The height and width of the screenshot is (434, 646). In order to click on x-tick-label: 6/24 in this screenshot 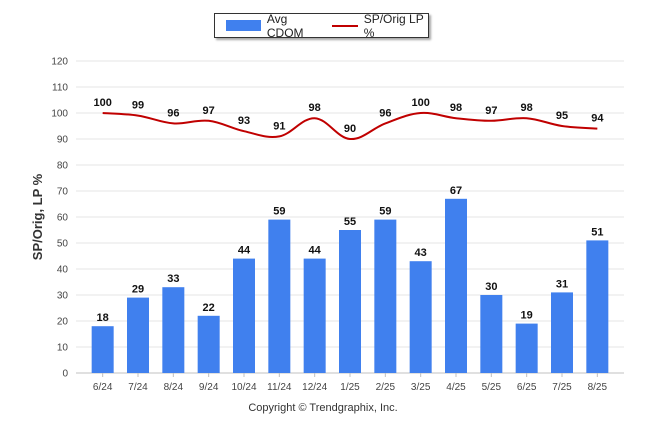, I will do `click(103, 387)`.